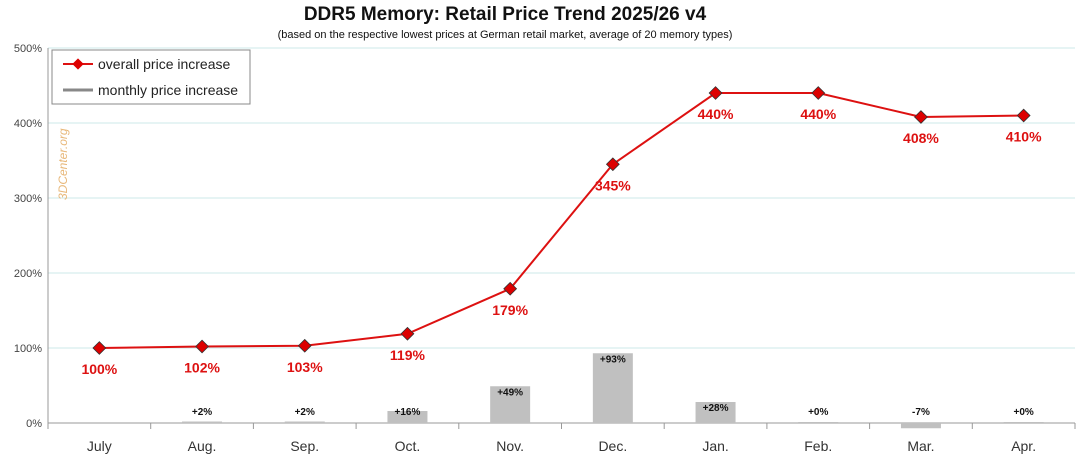  Describe the element at coordinates (510, 310) in the screenshot. I see `overall-point-label: 179%` at that location.